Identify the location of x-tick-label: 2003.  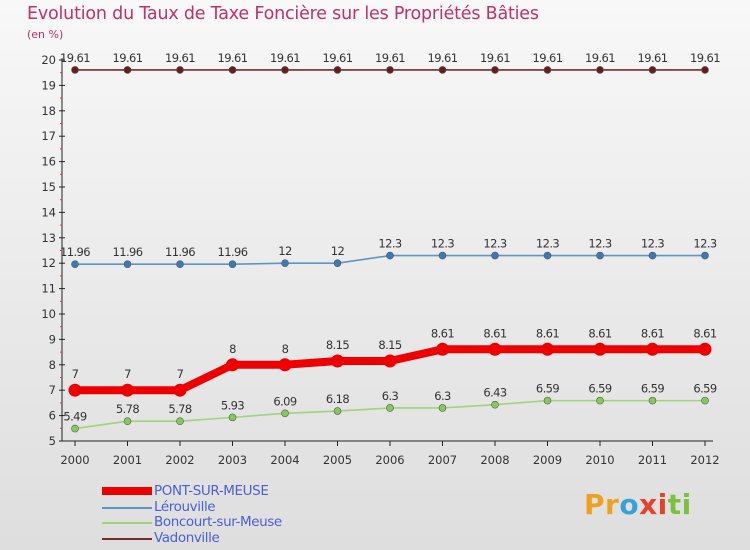
(232, 460).